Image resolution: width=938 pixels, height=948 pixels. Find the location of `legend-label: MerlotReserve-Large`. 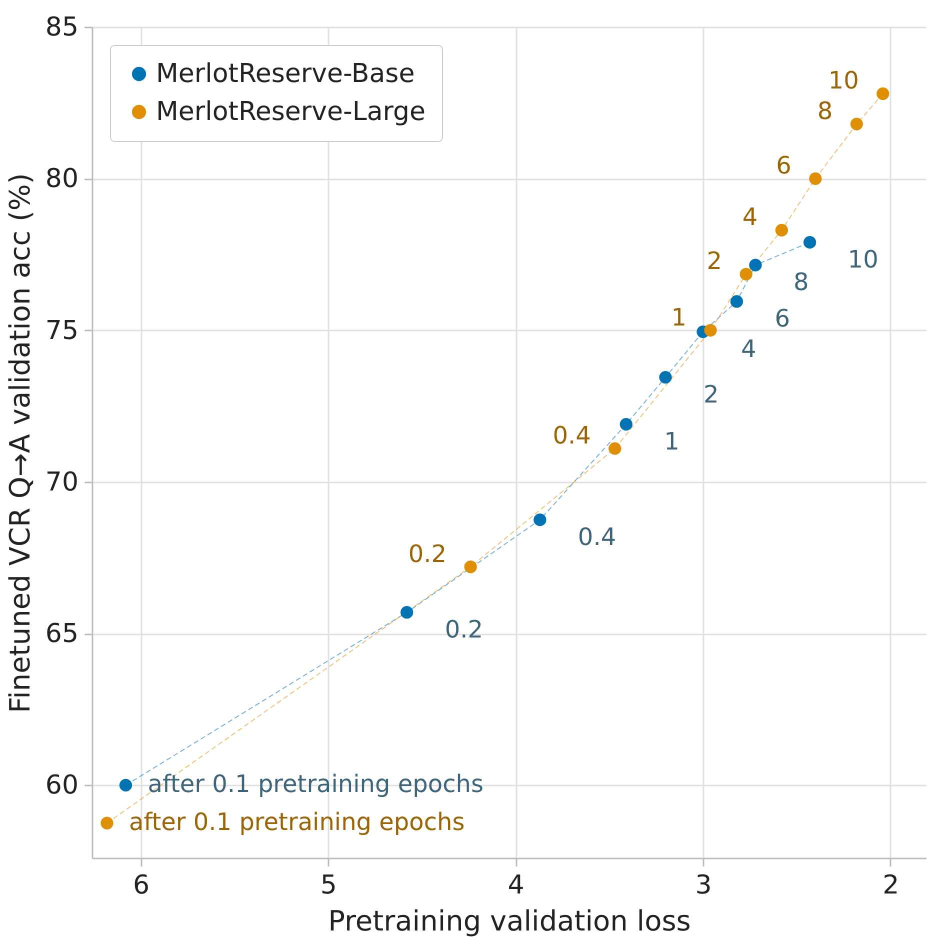

legend-label: MerlotReserve-Large is located at coordinates (291, 112).